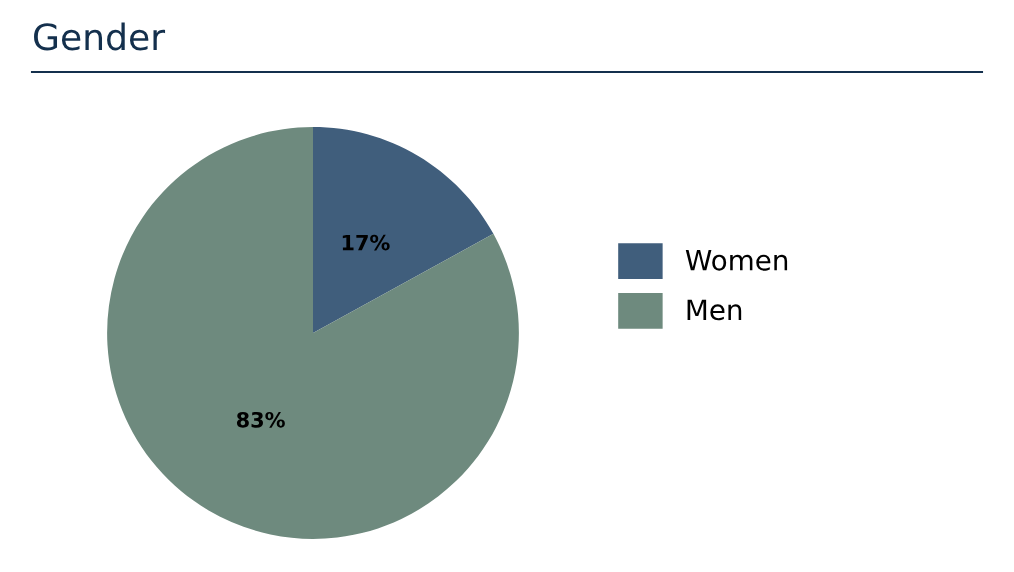  Describe the element at coordinates (403, 230) in the screenshot. I see `pie-slice` at that location.